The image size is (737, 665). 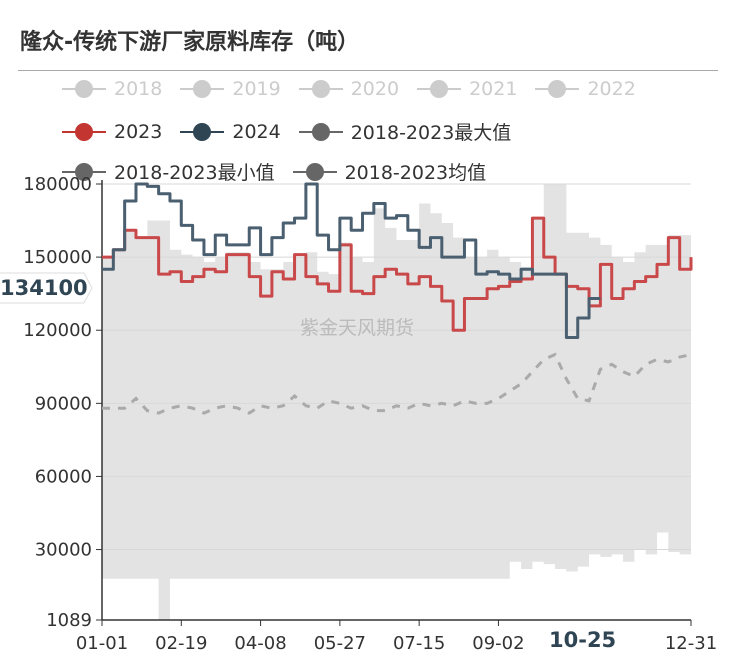 I want to click on x-tick-label: 02-19, so click(x=181, y=643).